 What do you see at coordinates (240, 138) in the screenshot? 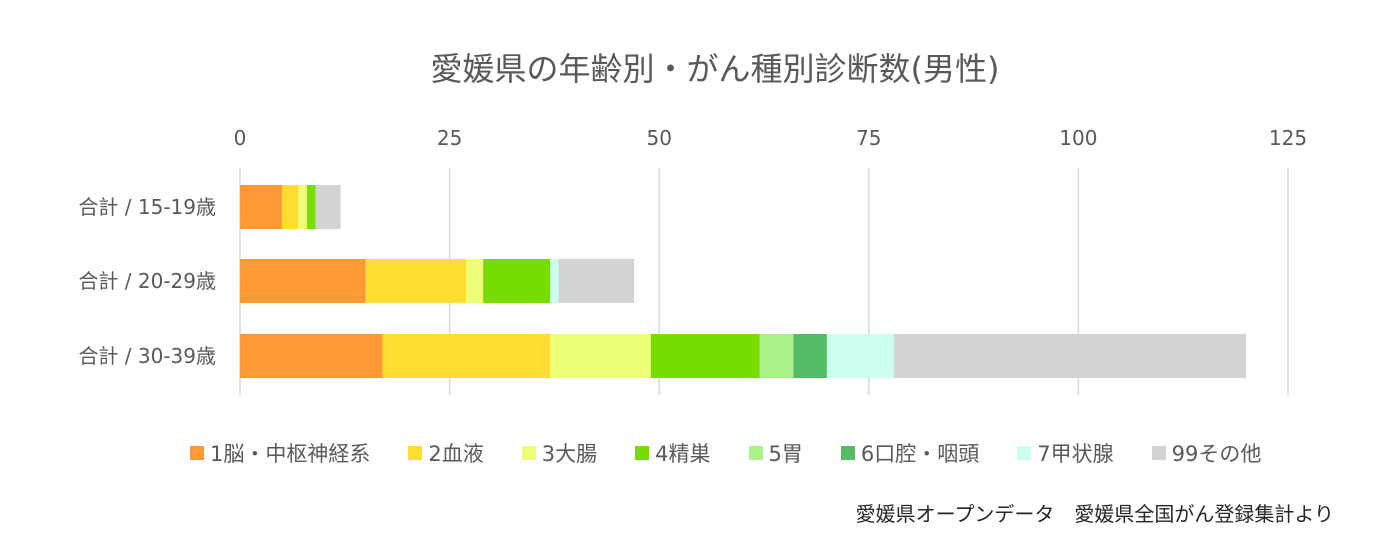
I see `x-tick-label: 0` at bounding box center [240, 138].